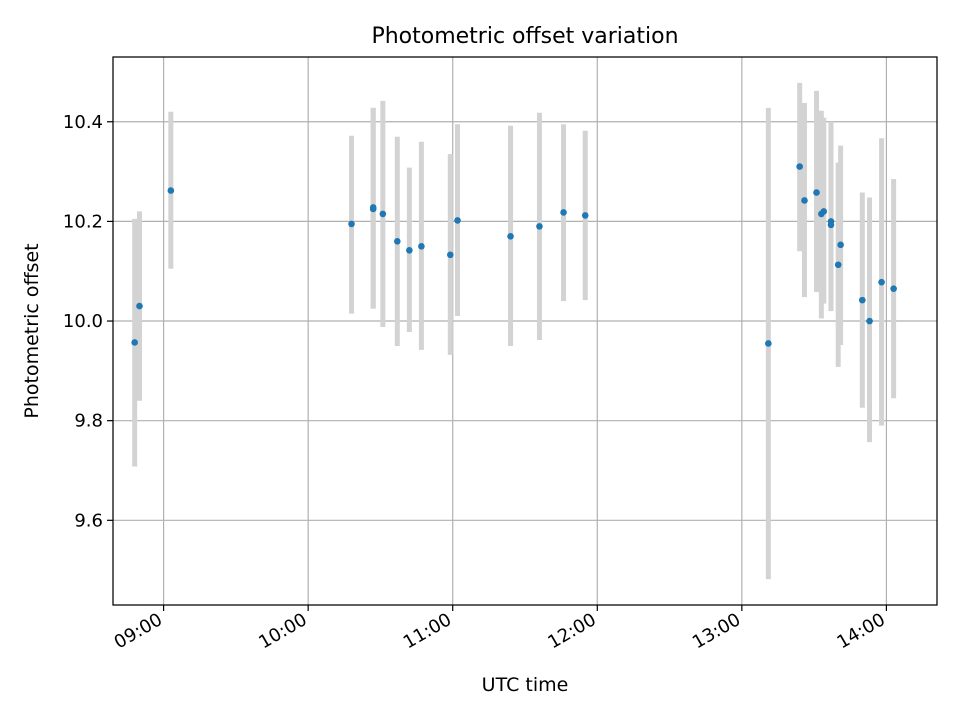  Describe the element at coordinates (524, 36) in the screenshot. I see `chart-title: Photometric offset variation` at that location.